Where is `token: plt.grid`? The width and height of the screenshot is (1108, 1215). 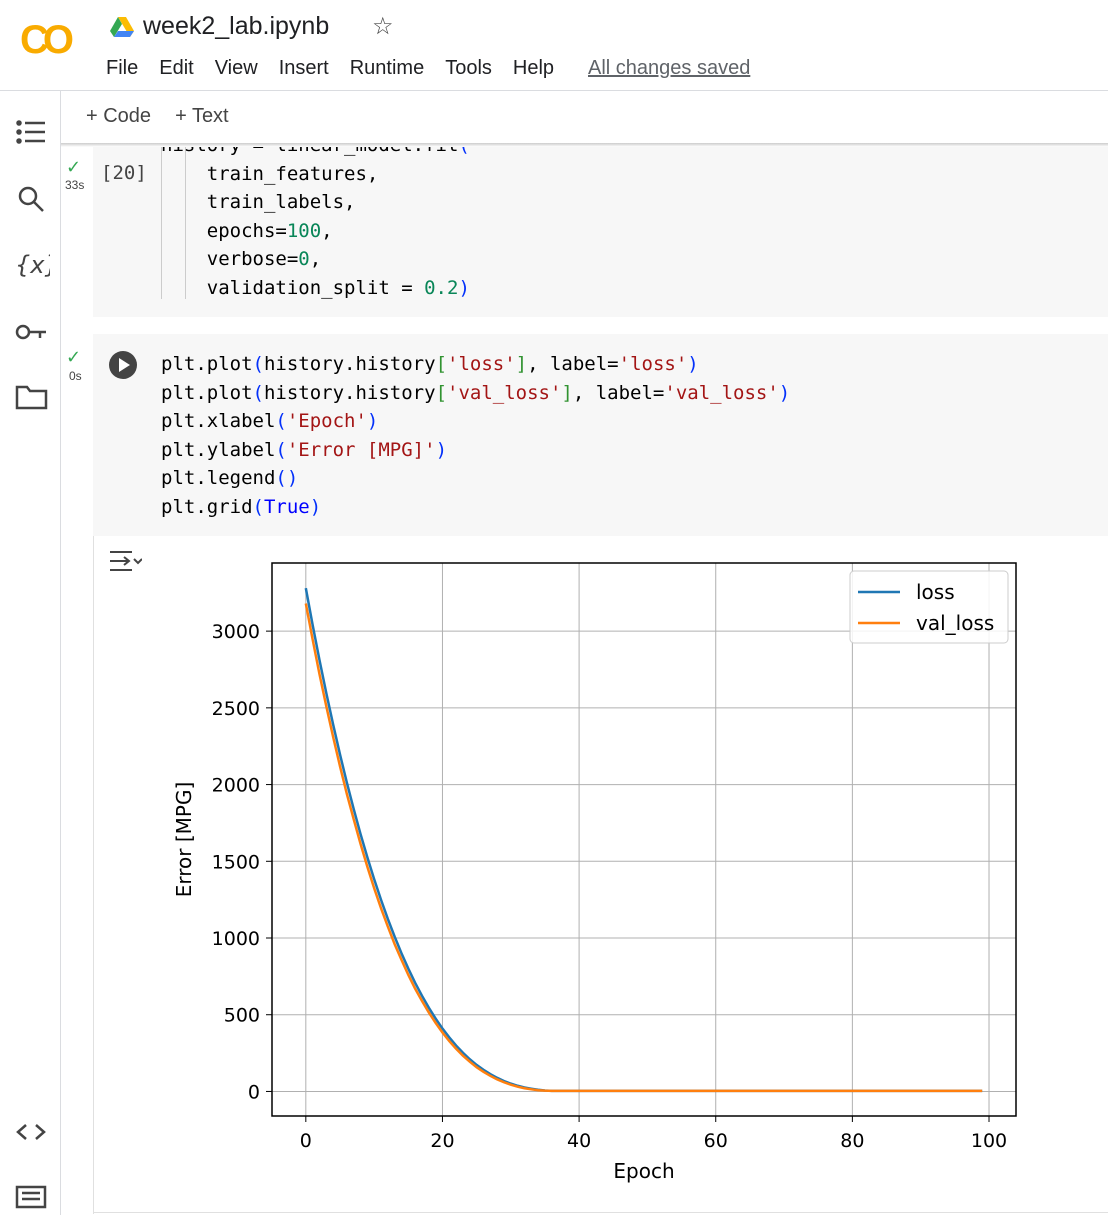 token: plt.grid is located at coordinates (207, 506).